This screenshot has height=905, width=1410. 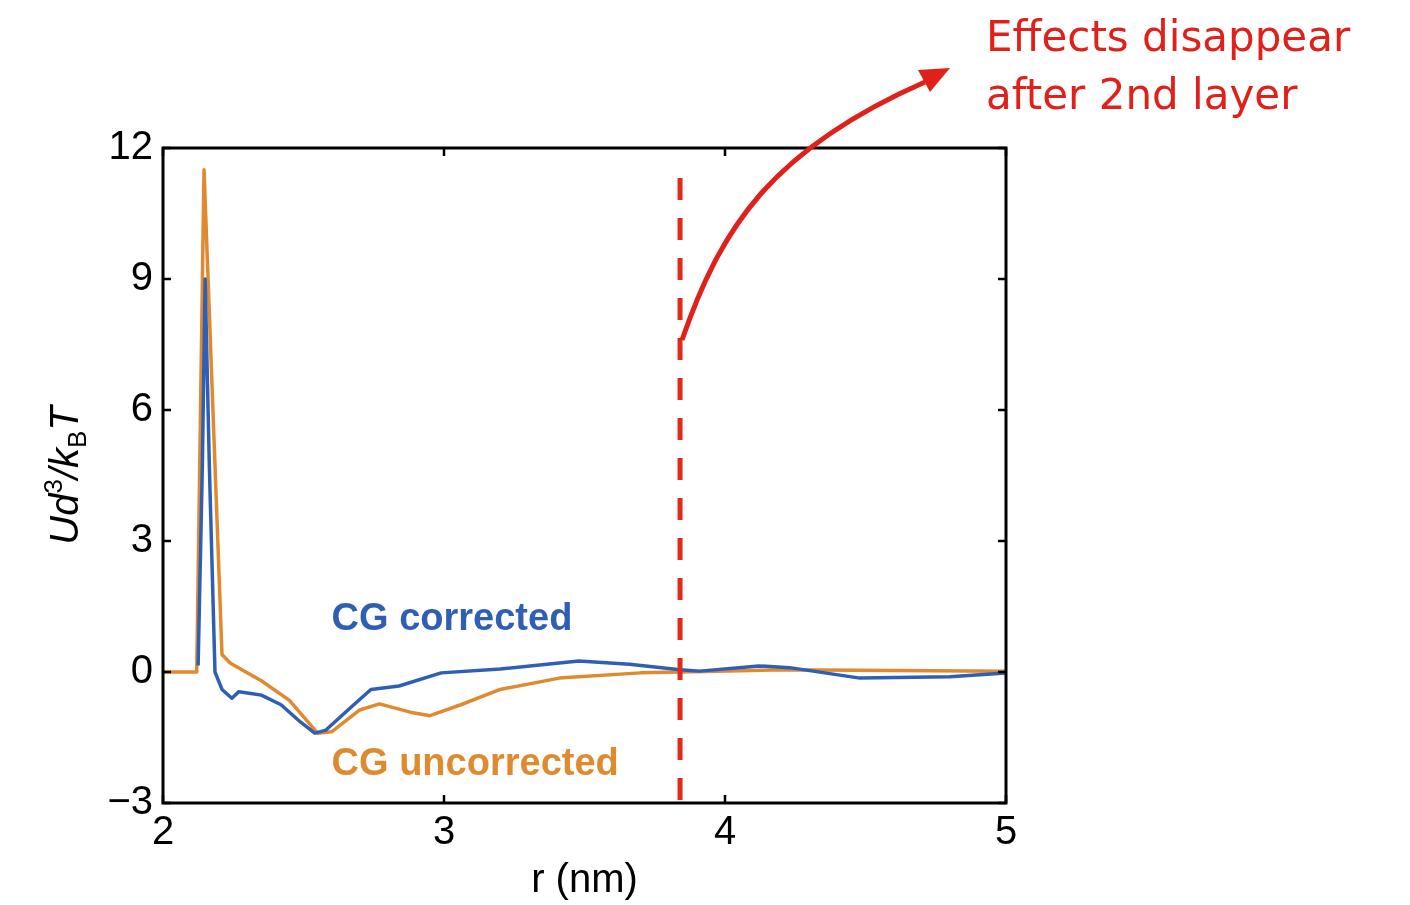 I want to click on y-axis-title: Ud3/kBT, so click(x=65, y=474).